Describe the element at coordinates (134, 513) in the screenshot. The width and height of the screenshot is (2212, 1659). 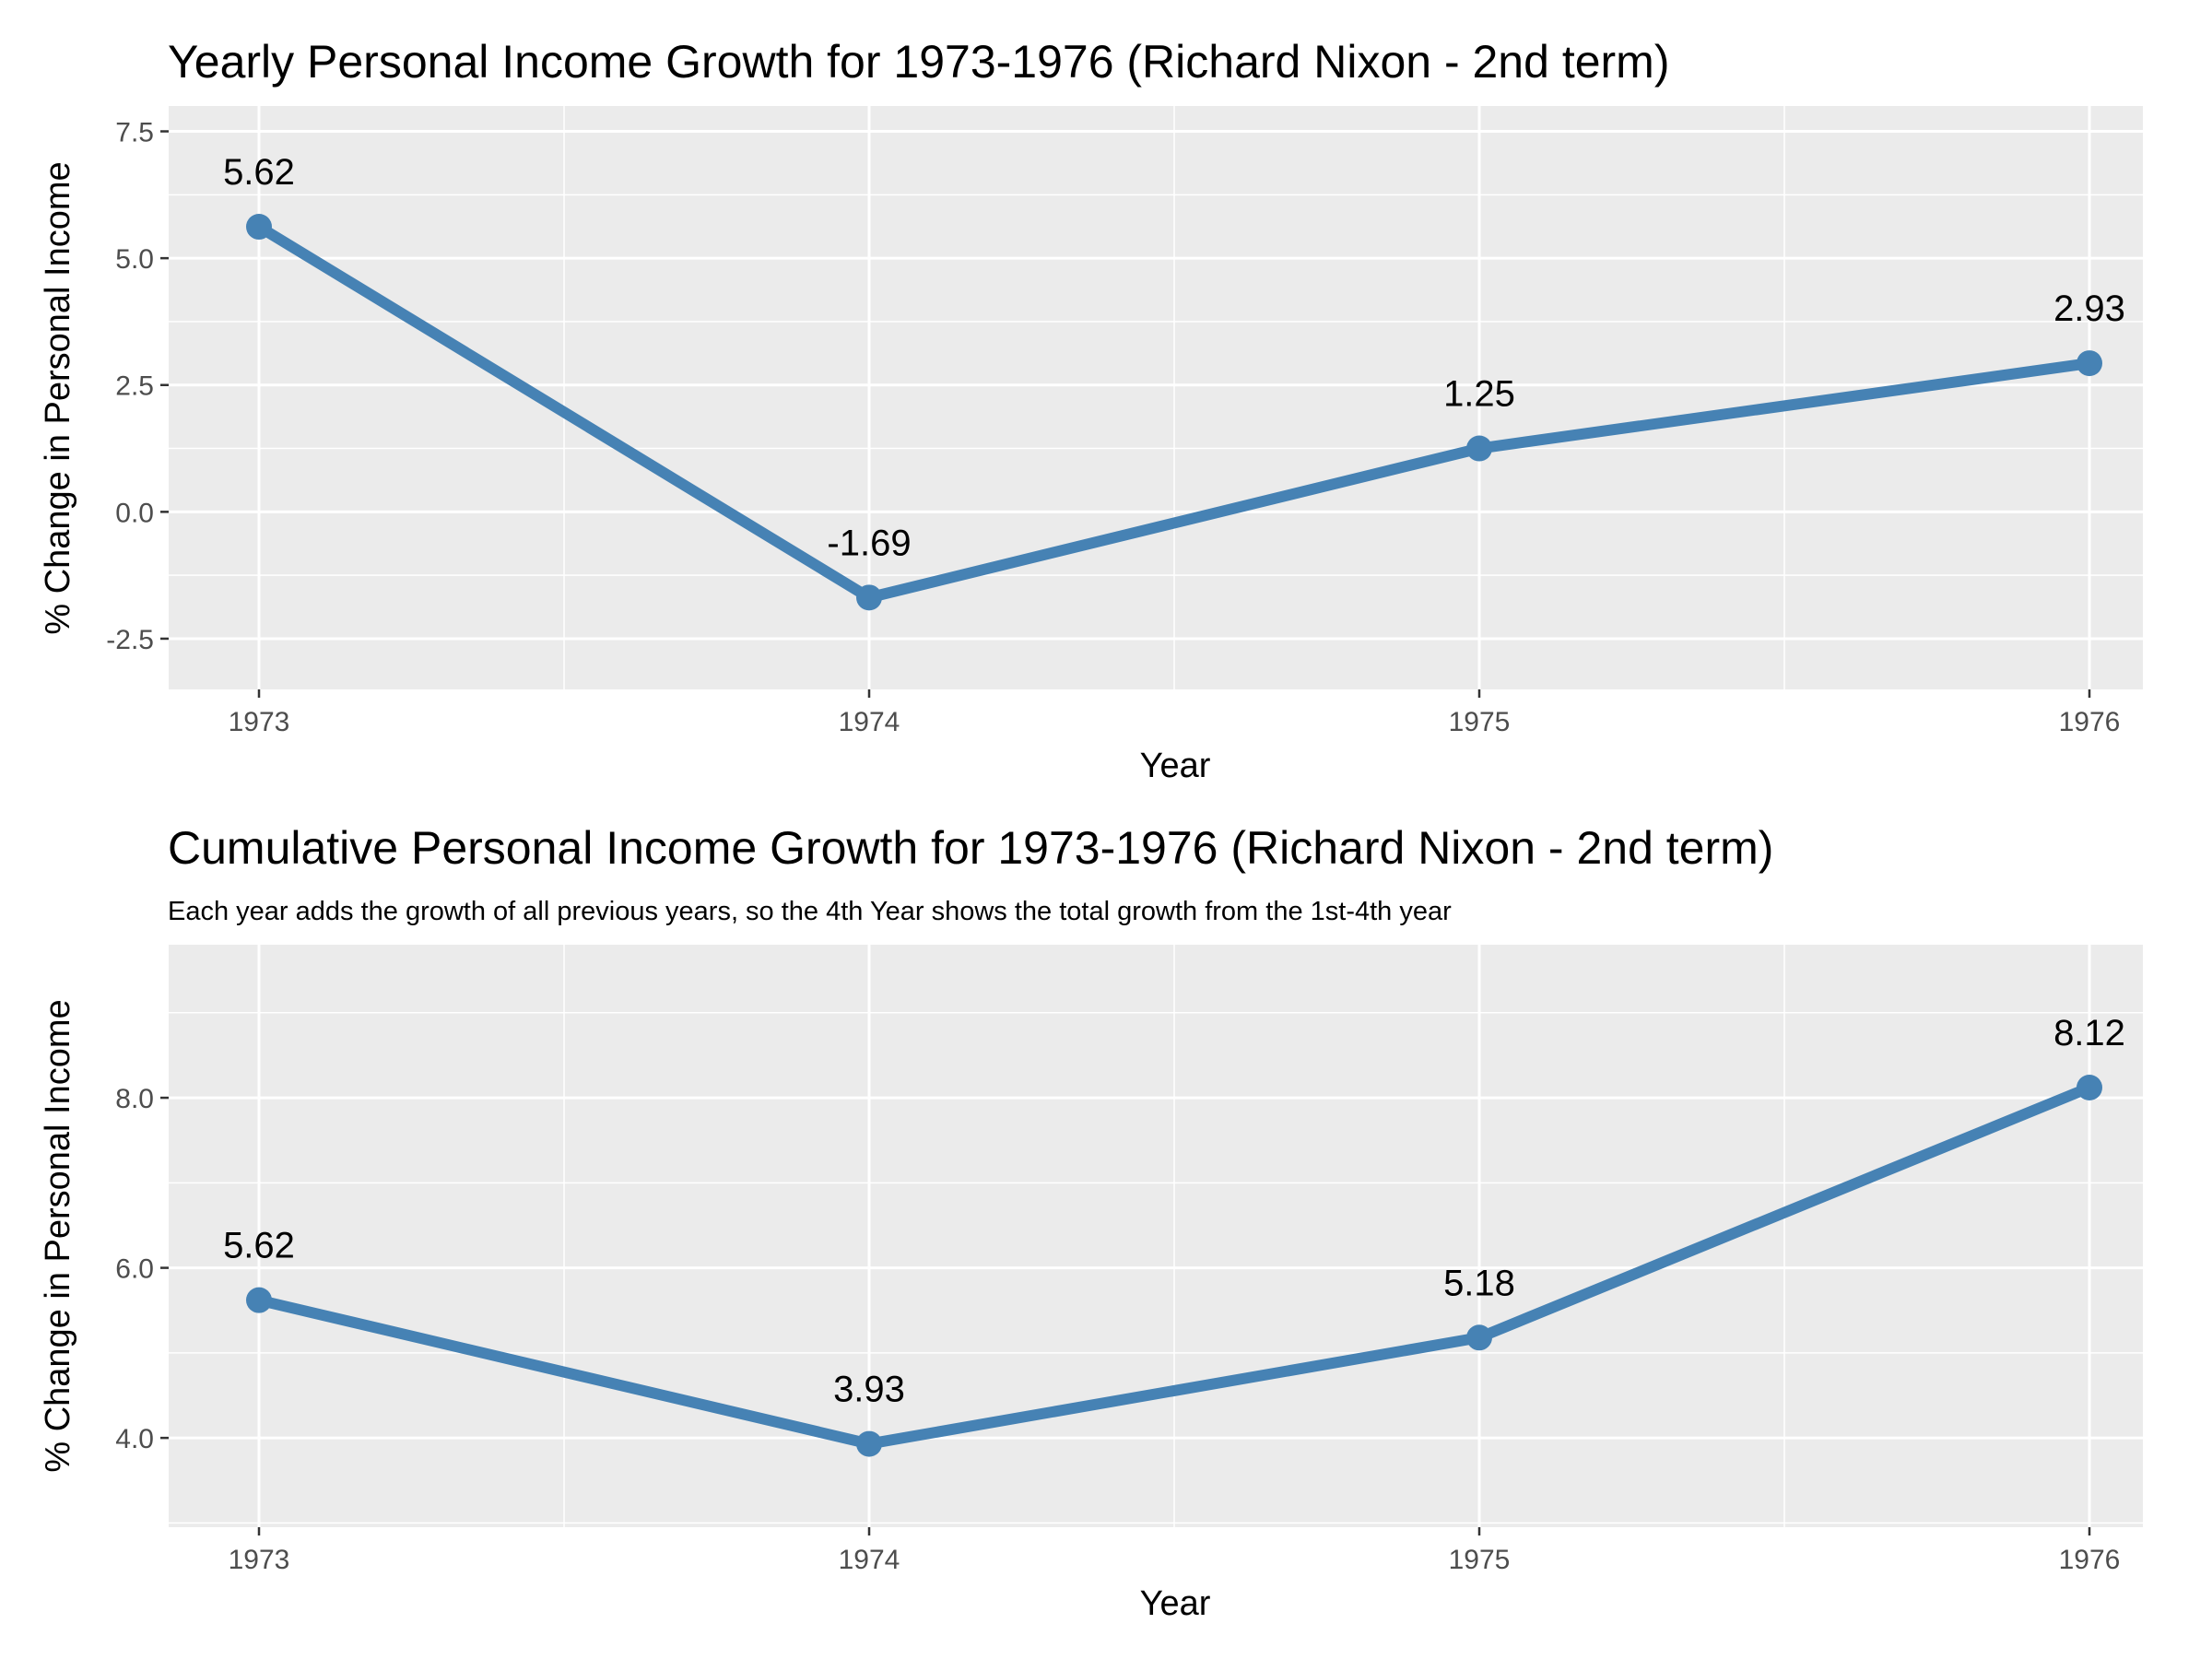
I see `y-tick-label: 0.0` at that location.